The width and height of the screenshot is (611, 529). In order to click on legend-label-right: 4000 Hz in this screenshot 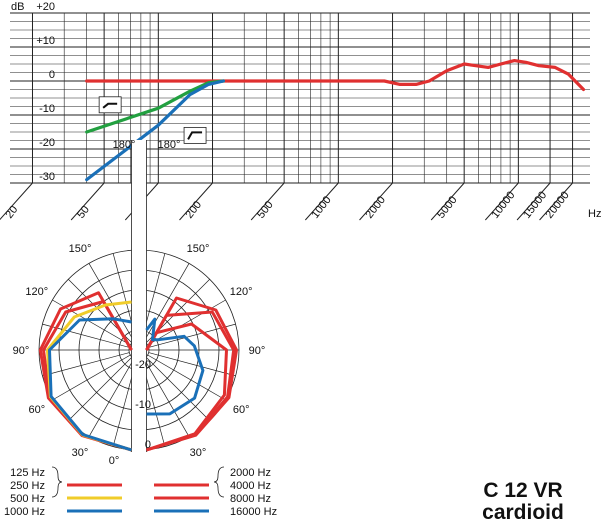, I will do `click(250, 486)`.